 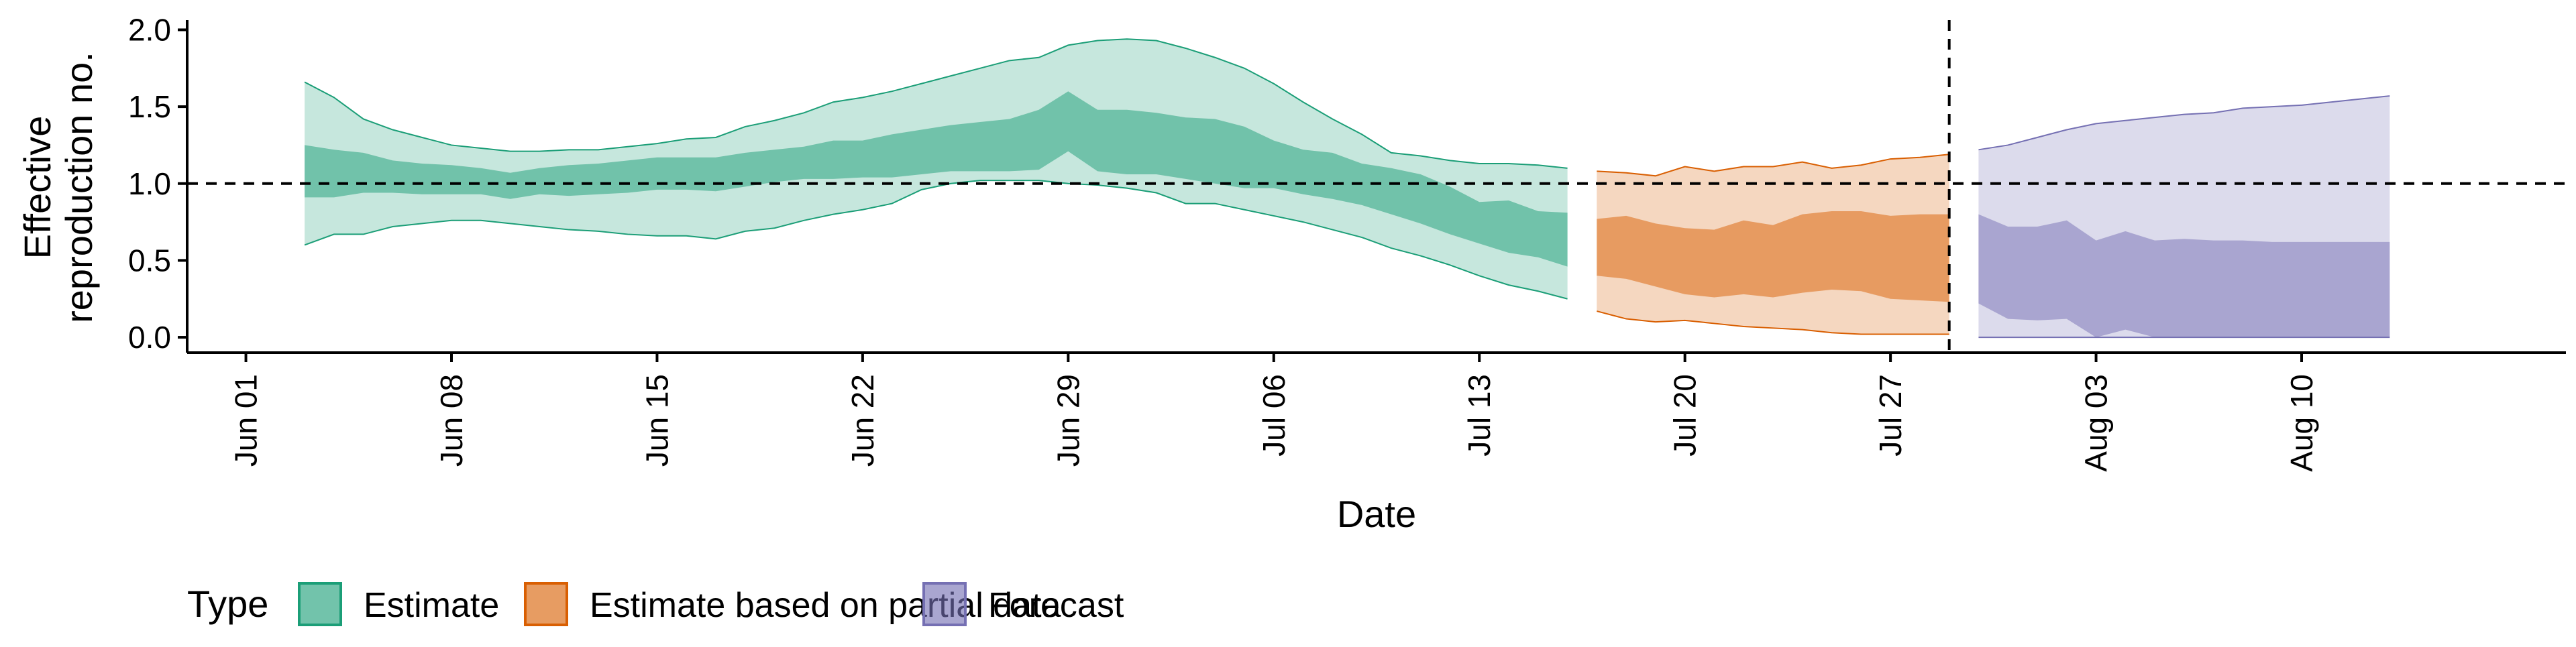 What do you see at coordinates (825, 605) in the screenshot?
I see `legend-label-estimate-based-on-partial-data: Estimate based on partial data` at bounding box center [825, 605].